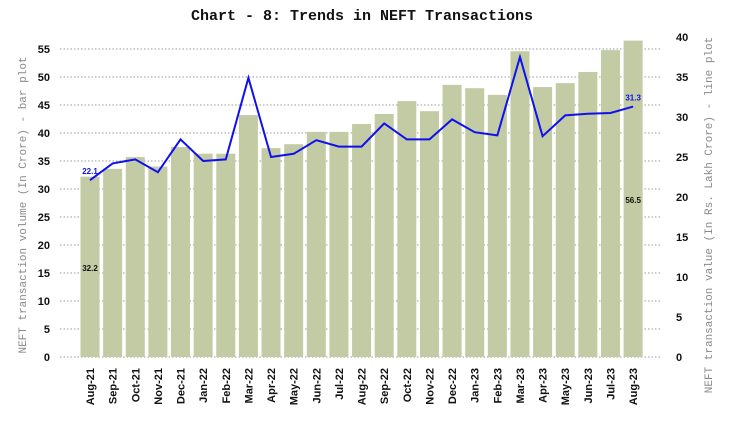  I want to click on x-tick-label: Nov-22, so click(430, 386).